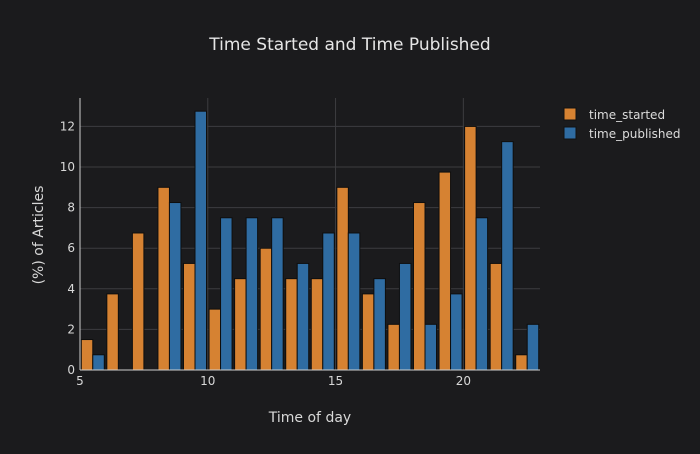 Image resolution: width=700 pixels, height=454 pixels. What do you see at coordinates (39, 235) in the screenshot?
I see `y-axis-title: (%) of Articles` at bounding box center [39, 235].